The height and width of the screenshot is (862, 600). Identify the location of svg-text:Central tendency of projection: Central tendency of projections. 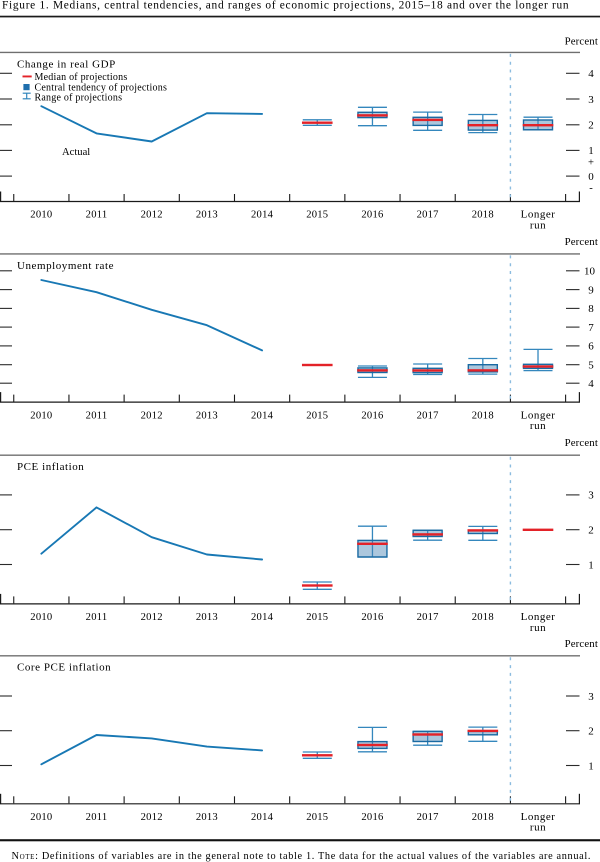
(101, 87).